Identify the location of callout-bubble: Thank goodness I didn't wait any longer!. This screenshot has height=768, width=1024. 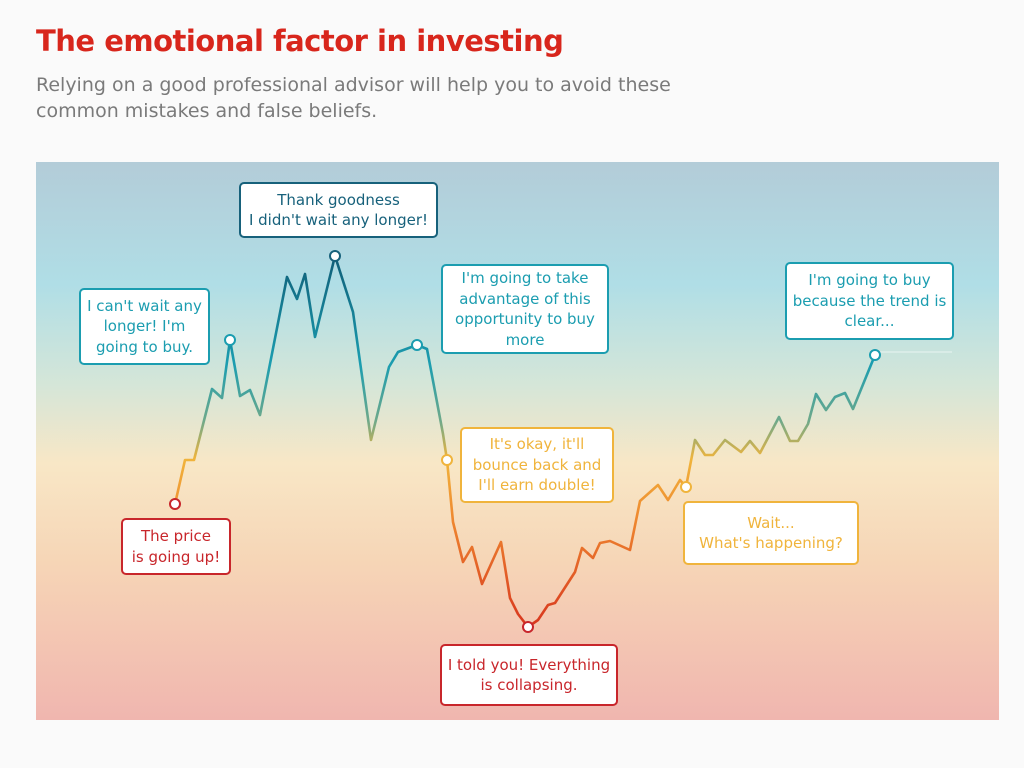
(338, 210).